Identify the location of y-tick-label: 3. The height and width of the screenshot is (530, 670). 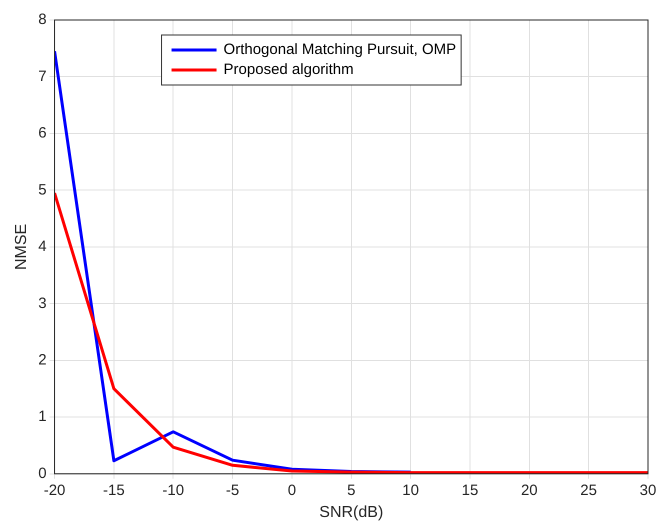
(42, 303).